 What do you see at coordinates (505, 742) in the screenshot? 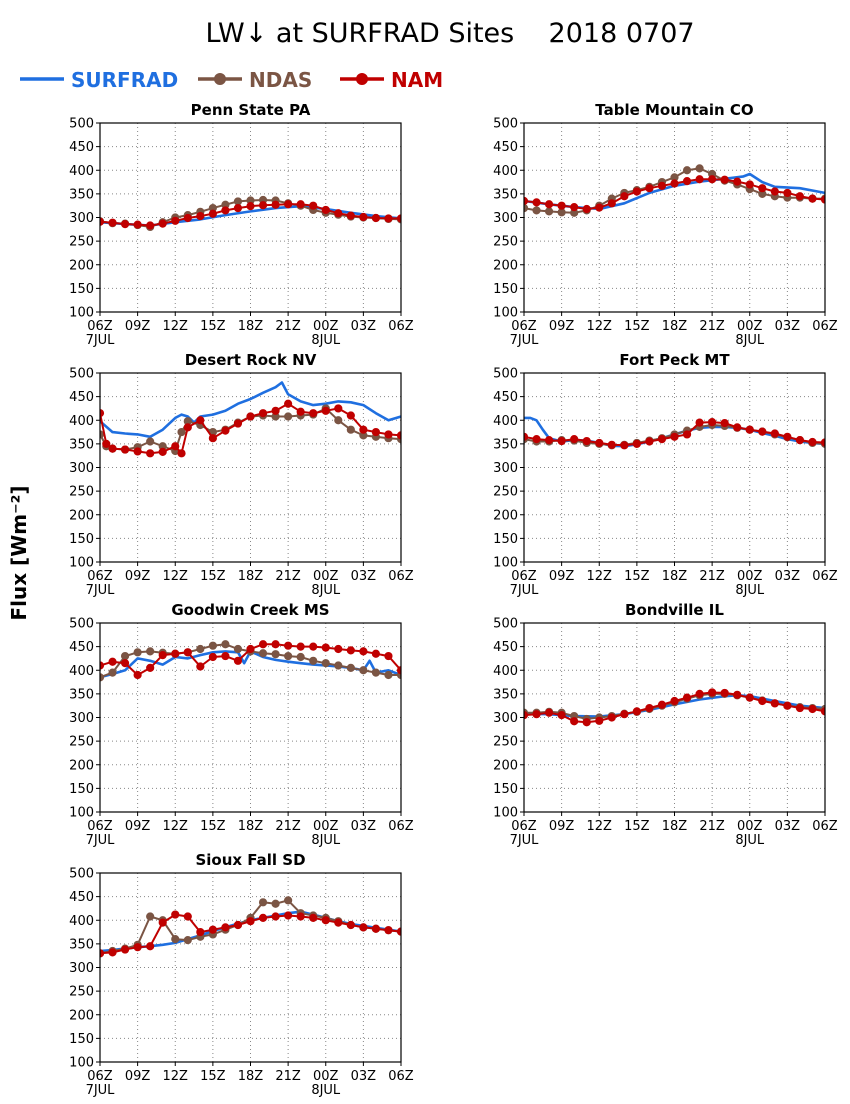
I see `y-tick-label: 250` at bounding box center [505, 742].